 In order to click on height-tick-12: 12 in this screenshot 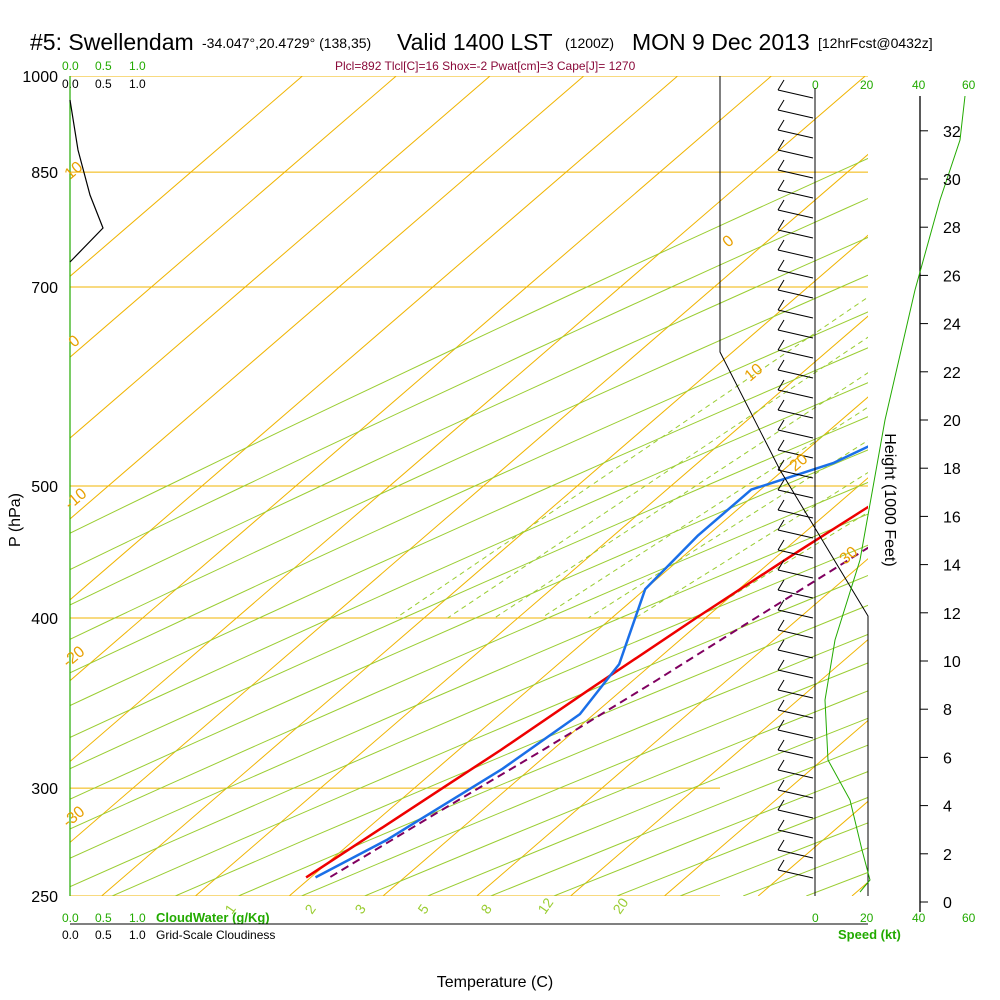, I will do `click(952, 614)`.